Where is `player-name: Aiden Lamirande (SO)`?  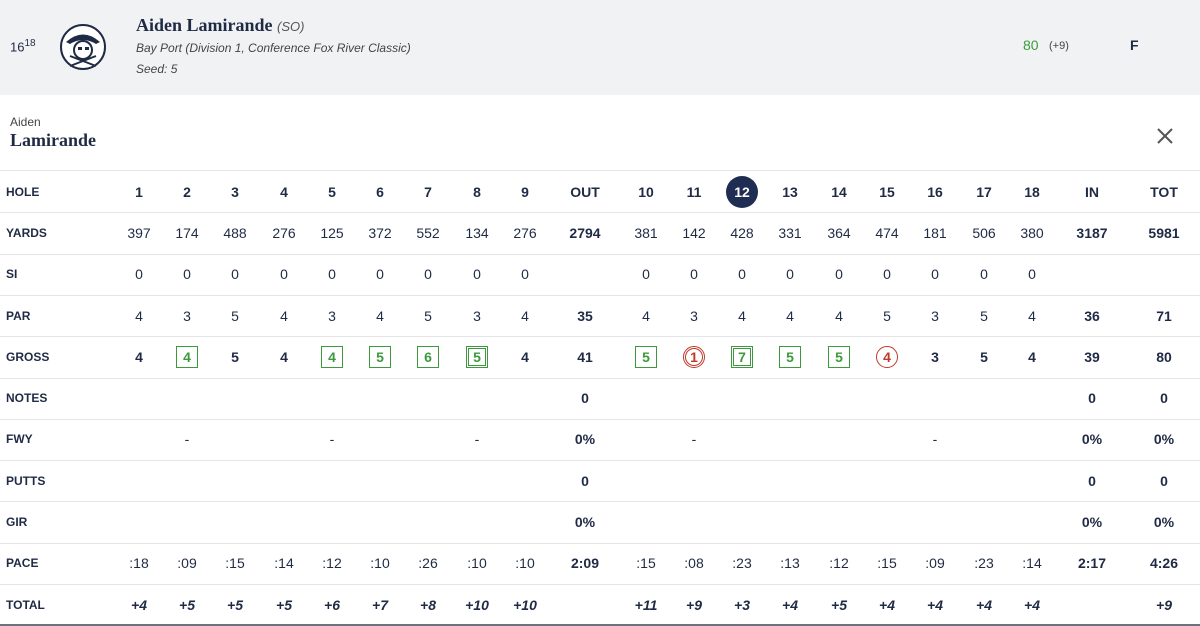 player-name: Aiden Lamirande (SO) is located at coordinates (220, 25).